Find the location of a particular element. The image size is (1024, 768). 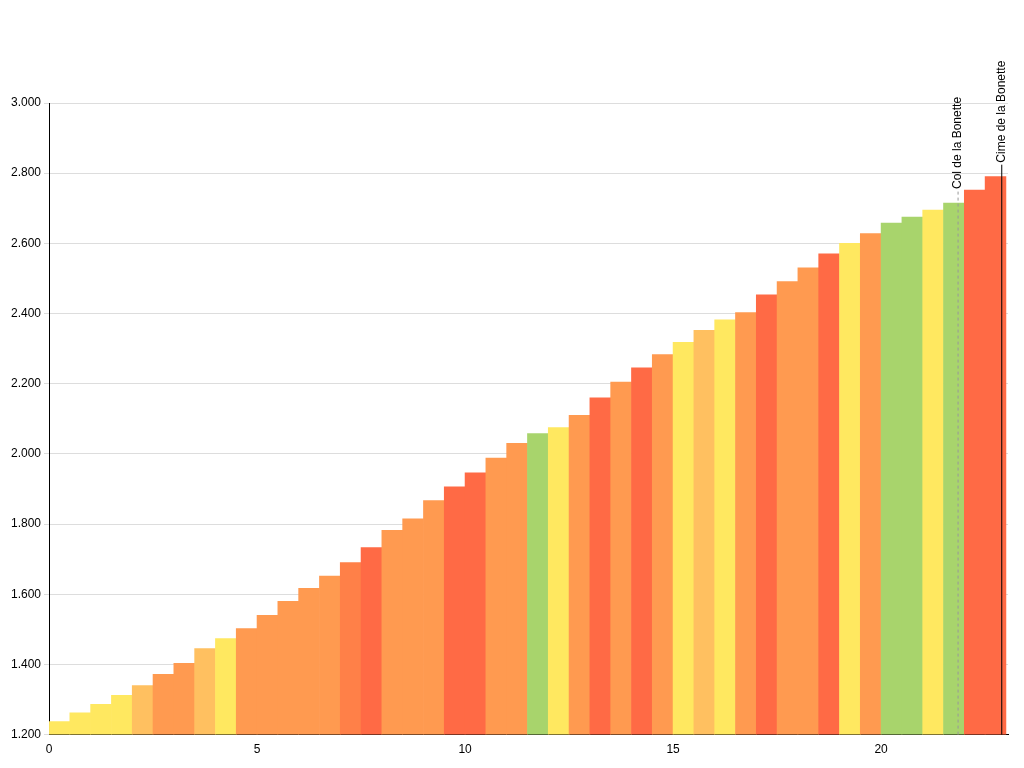

y-tick-label: 1.600 is located at coordinates (26, 593).